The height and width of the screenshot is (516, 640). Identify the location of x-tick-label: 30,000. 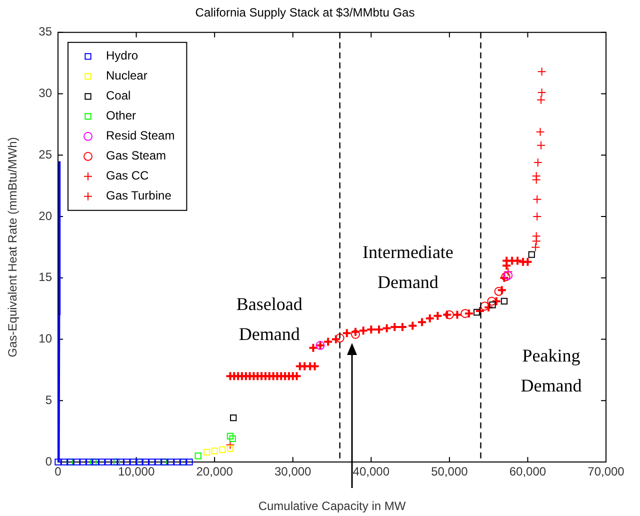
(293, 471).